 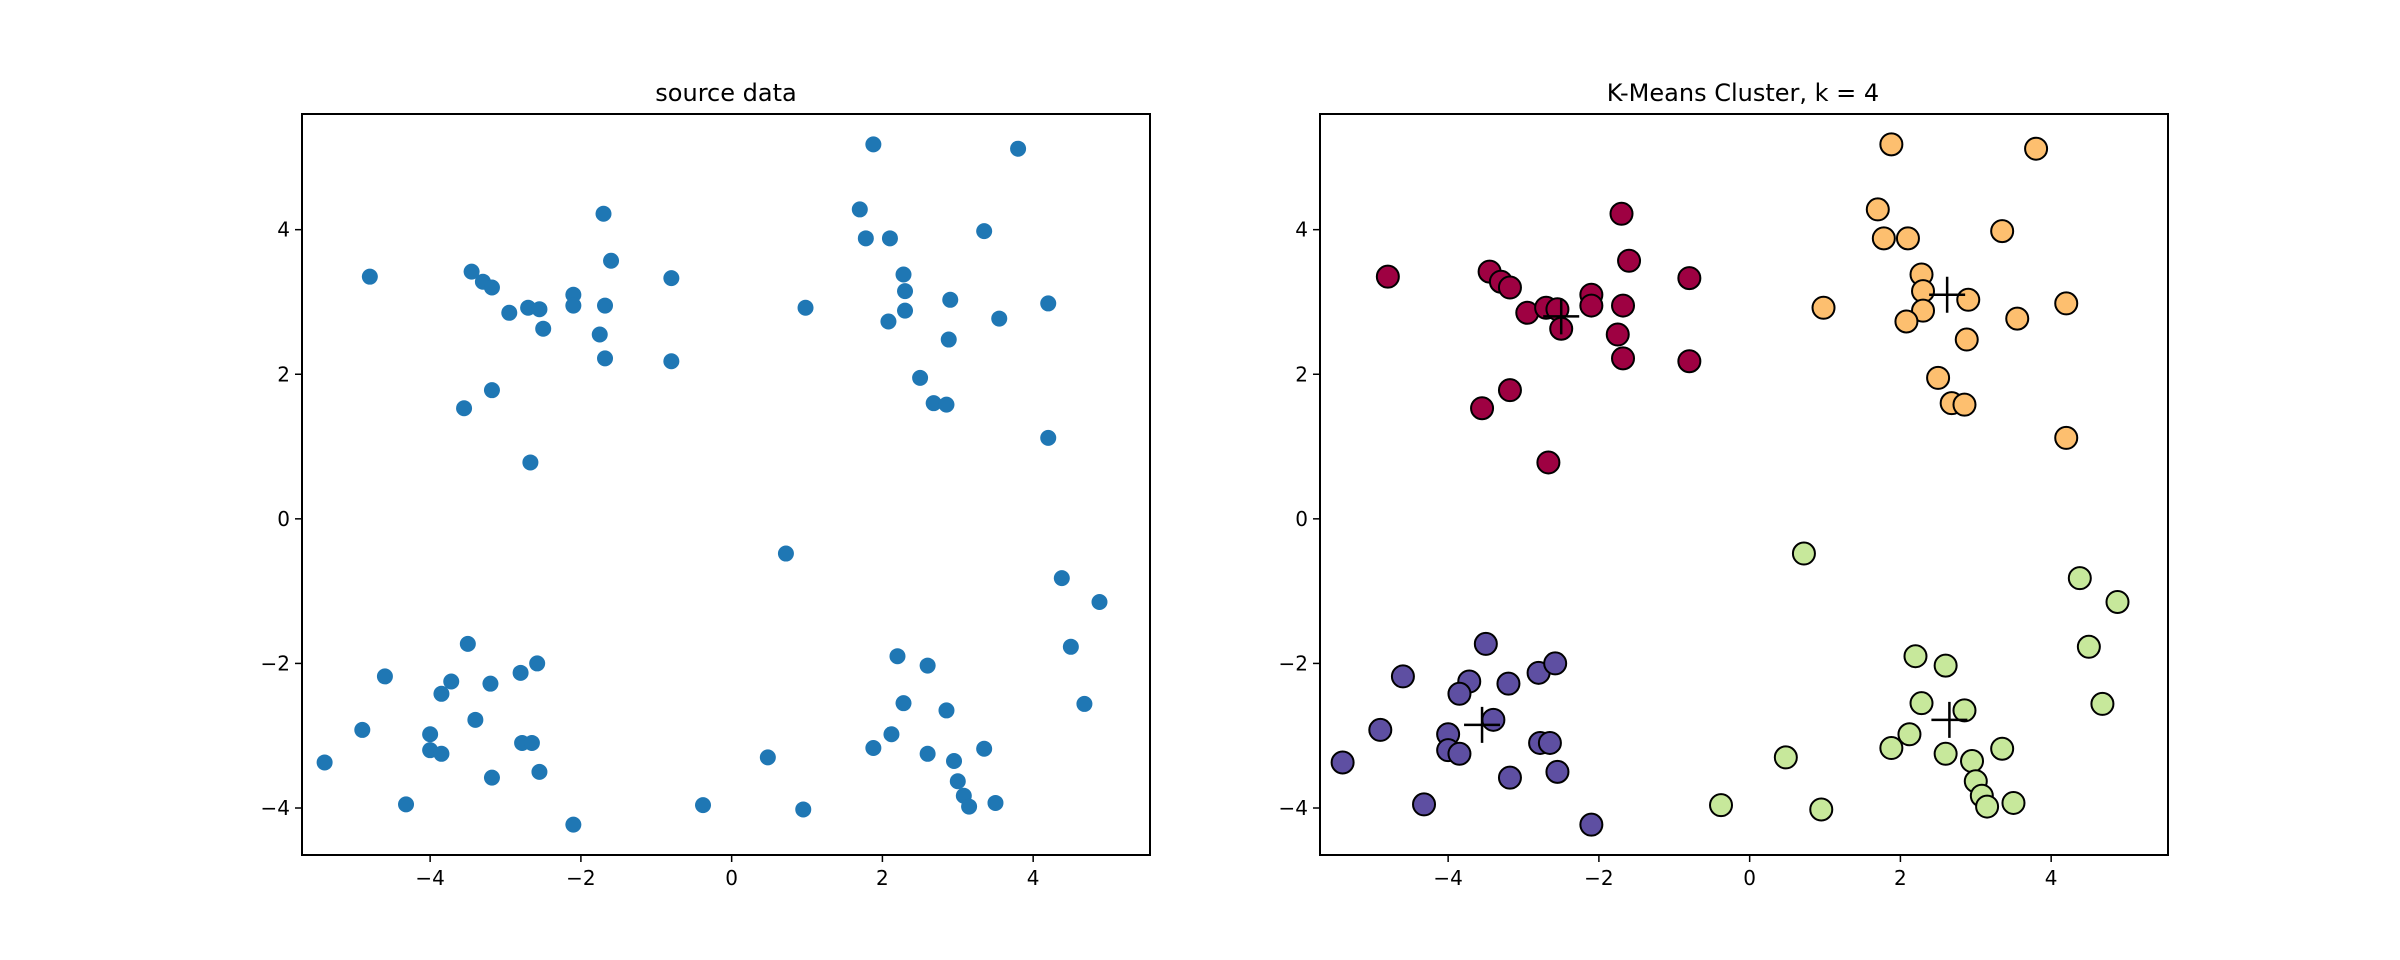 What do you see at coordinates (1293, 808) in the screenshot?
I see `y-tick-label: −4` at bounding box center [1293, 808].